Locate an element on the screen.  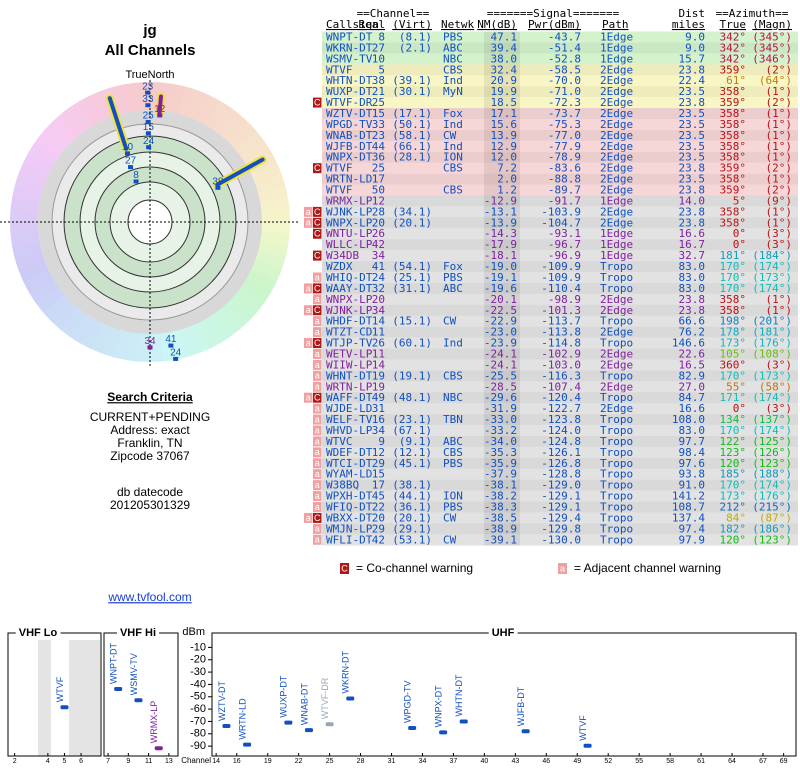
cell: 0° is located at coordinates (739, 233).